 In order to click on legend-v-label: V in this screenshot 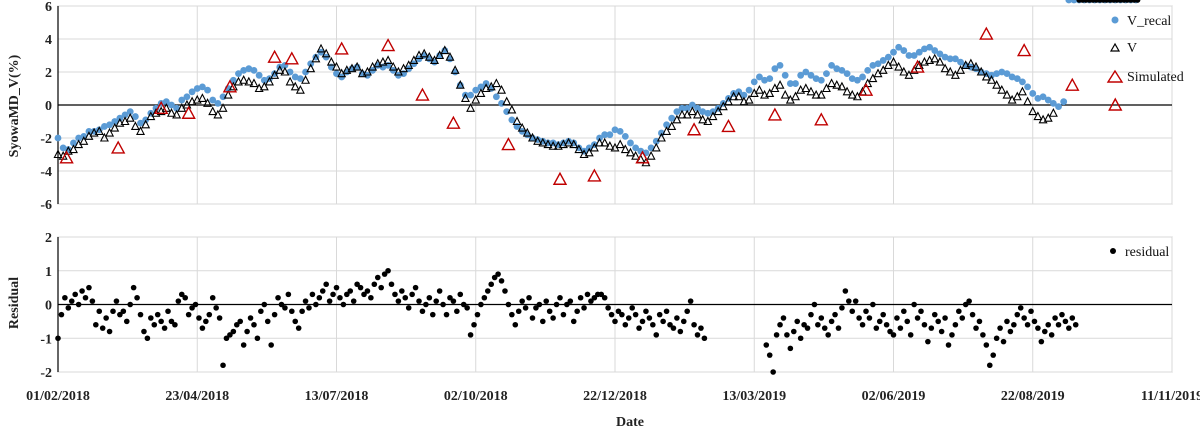, I will do `click(1132, 48)`.